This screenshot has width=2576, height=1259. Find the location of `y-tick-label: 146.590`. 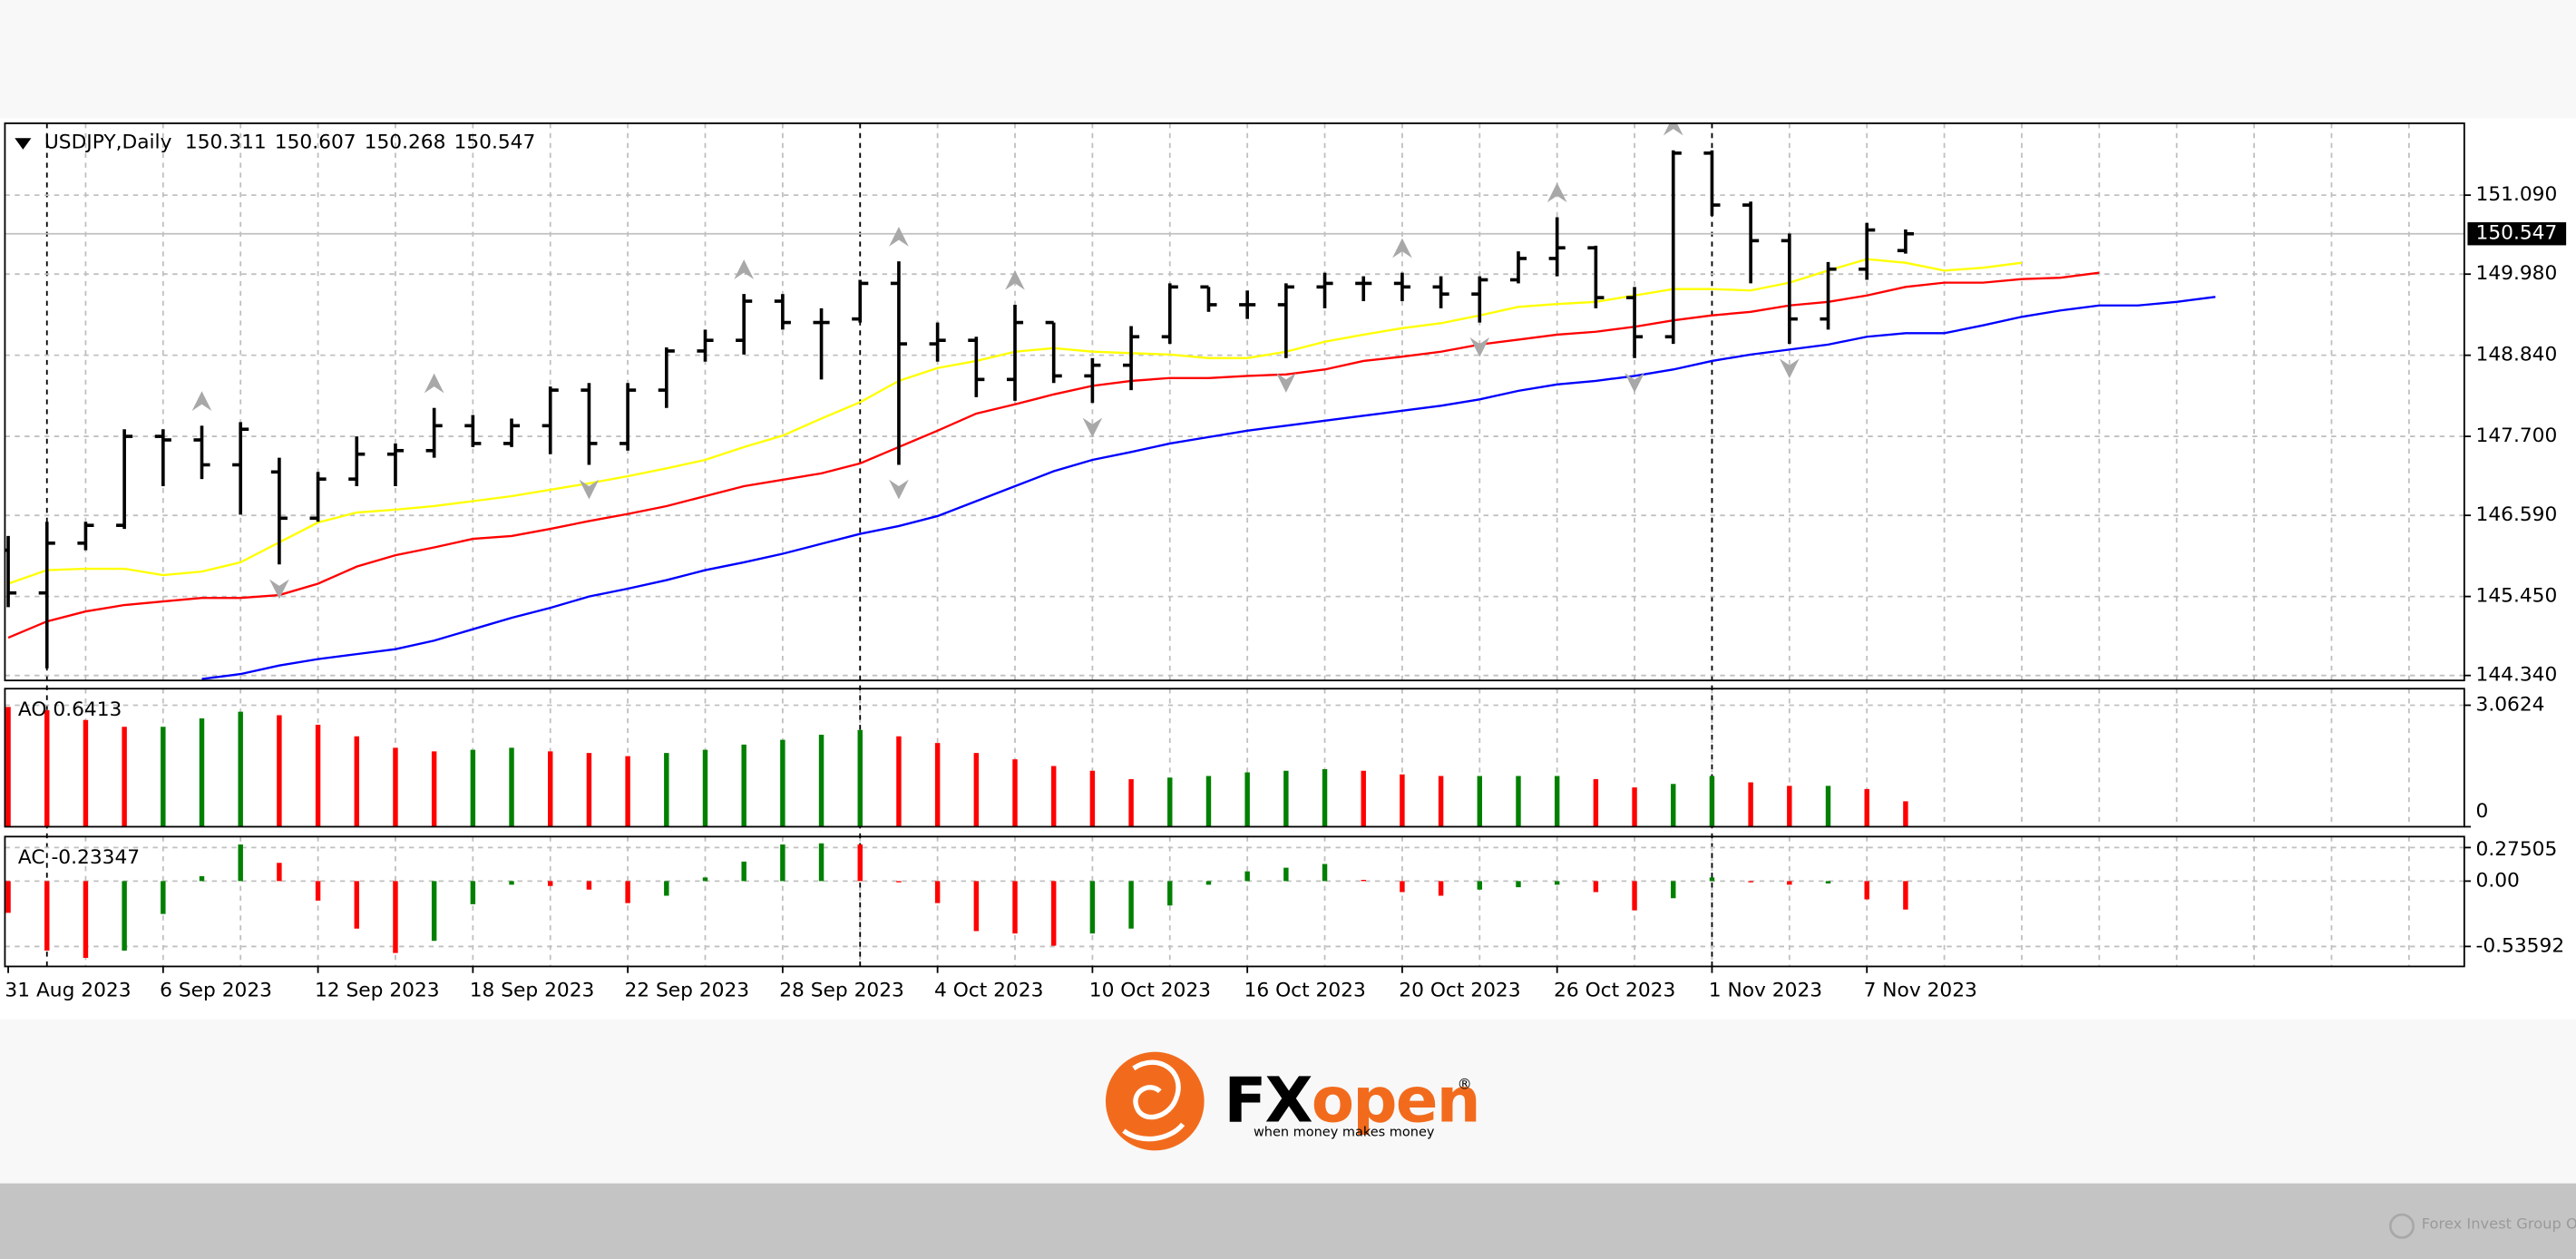

y-tick-label: 146.590 is located at coordinates (2517, 514).